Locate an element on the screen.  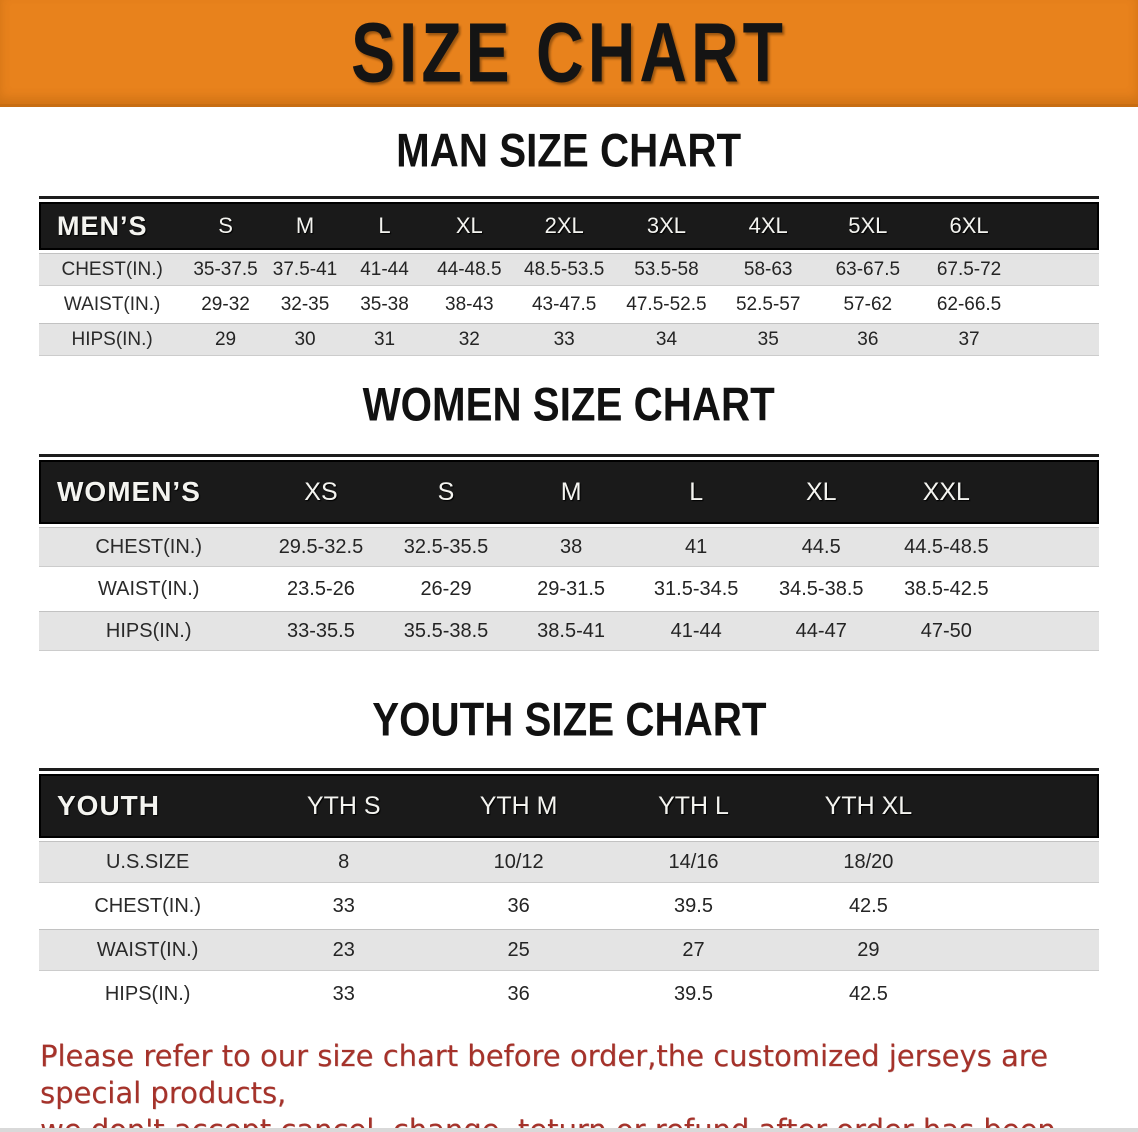
man-size-chart-title: MAN SIZE CHART is located at coordinates (569, 142).